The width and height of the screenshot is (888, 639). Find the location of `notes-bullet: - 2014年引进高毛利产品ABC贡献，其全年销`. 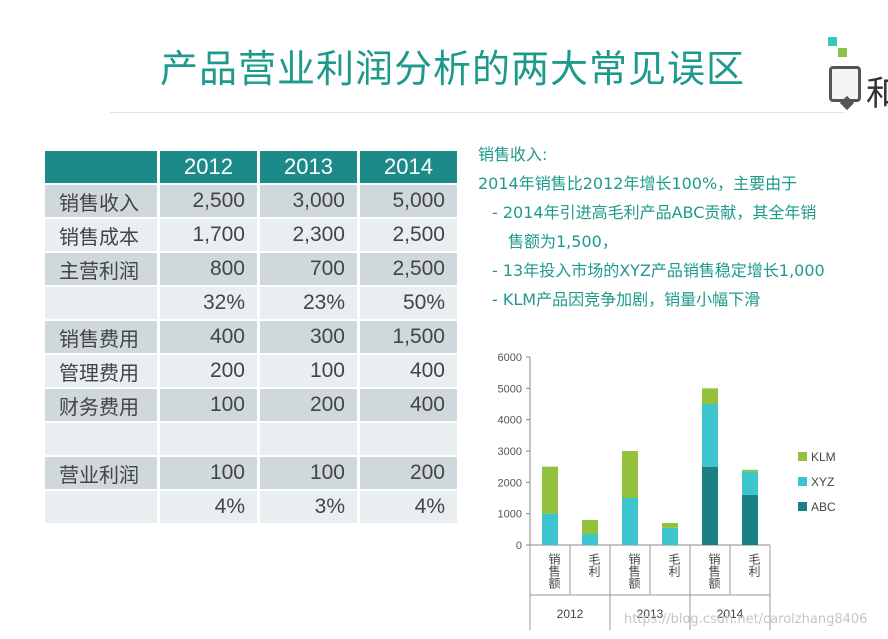

notes-bullet: - 2014年引进高毛利产品ABC贡献，其全年销 is located at coordinates (654, 212).